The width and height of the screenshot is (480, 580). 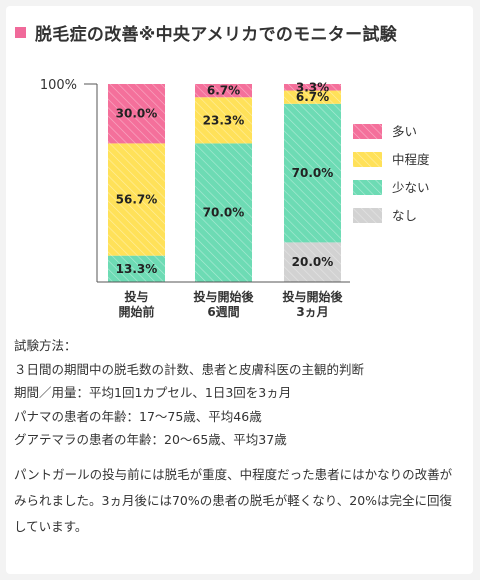 I want to click on legend-label: なし, so click(x=404, y=215).